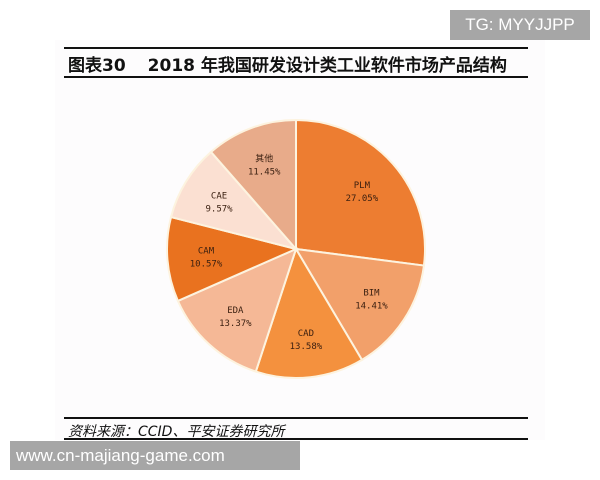 This screenshot has height=480, width=600. I want to click on pie-slice-PLM, so click(360, 192).